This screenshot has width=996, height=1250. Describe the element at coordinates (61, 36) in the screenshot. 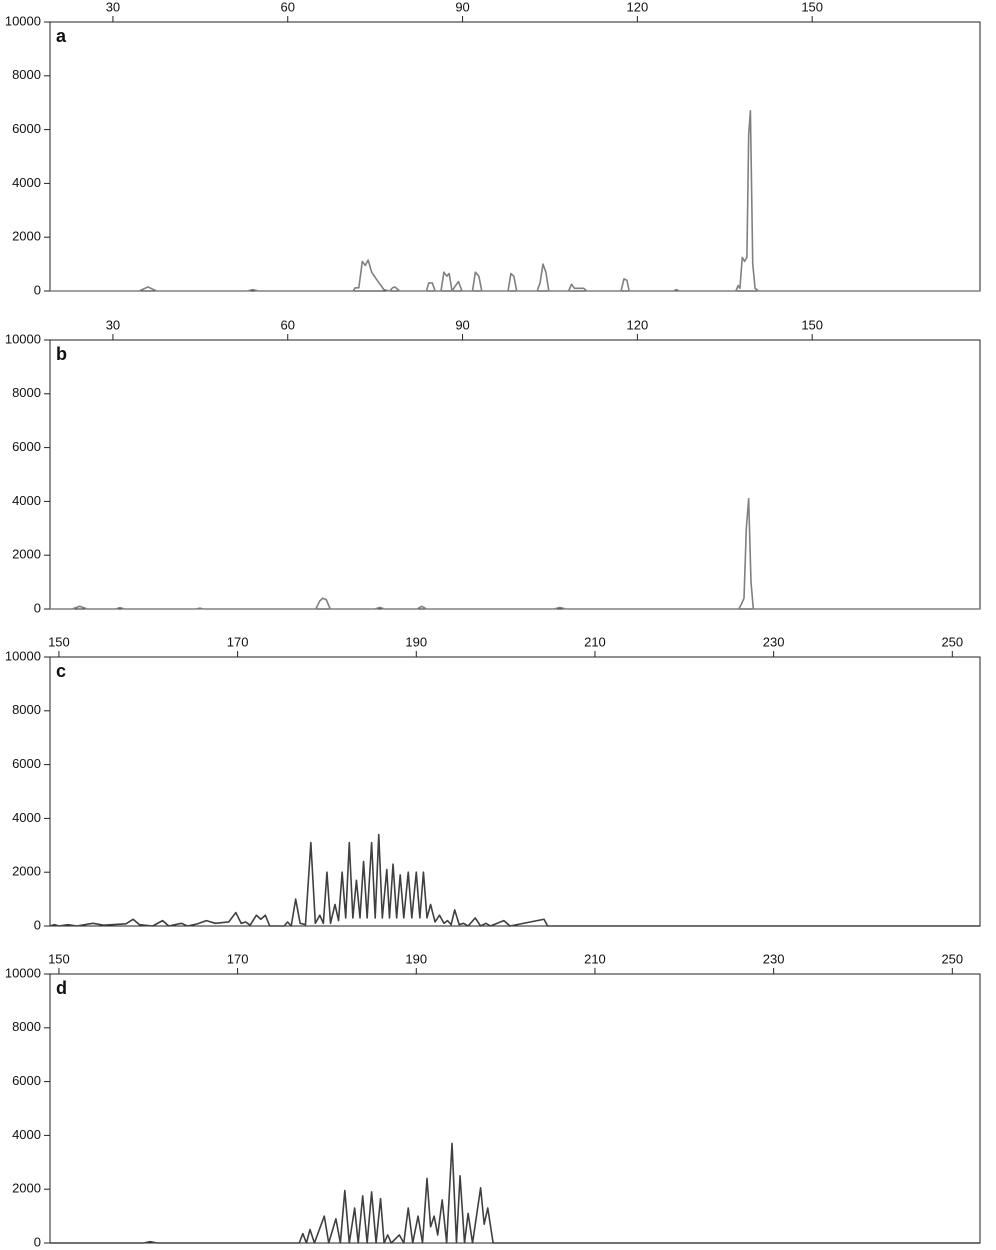

I see `panel-label: a` at that location.